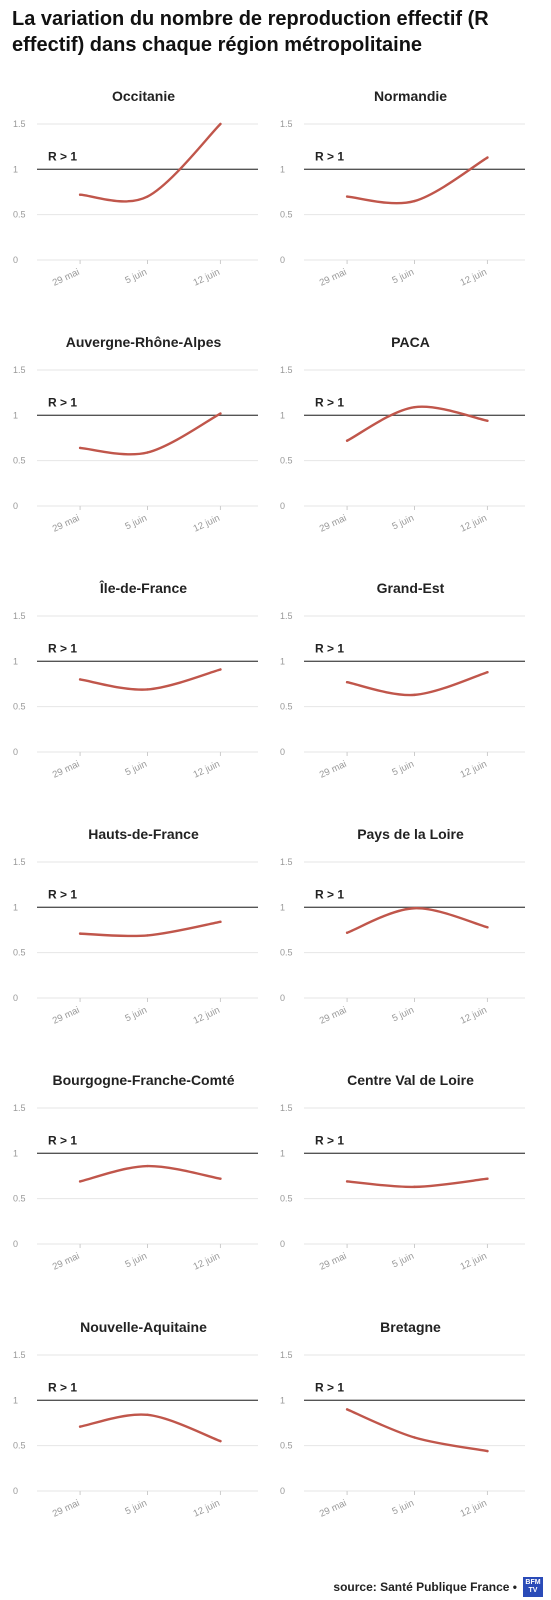  What do you see at coordinates (410, 1080) in the screenshot?
I see `chart-title: Centre Val de Loire` at bounding box center [410, 1080].